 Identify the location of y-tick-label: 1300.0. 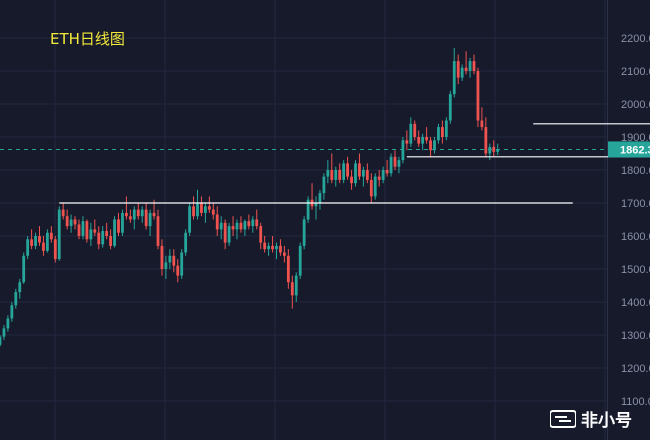
(635, 336).